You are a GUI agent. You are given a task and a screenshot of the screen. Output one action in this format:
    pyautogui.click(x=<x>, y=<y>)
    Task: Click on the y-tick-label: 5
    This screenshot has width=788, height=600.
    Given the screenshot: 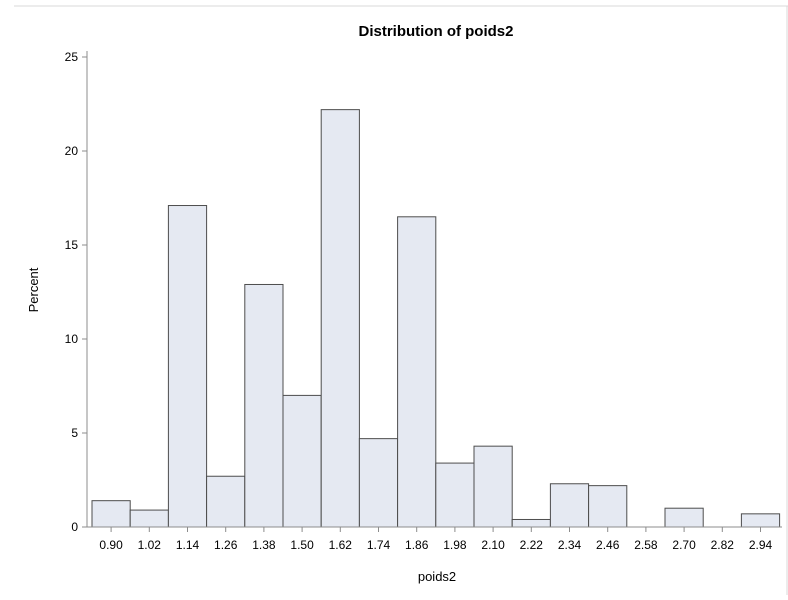 What is the action you would take?
    pyautogui.click(x=74, y=433)
    